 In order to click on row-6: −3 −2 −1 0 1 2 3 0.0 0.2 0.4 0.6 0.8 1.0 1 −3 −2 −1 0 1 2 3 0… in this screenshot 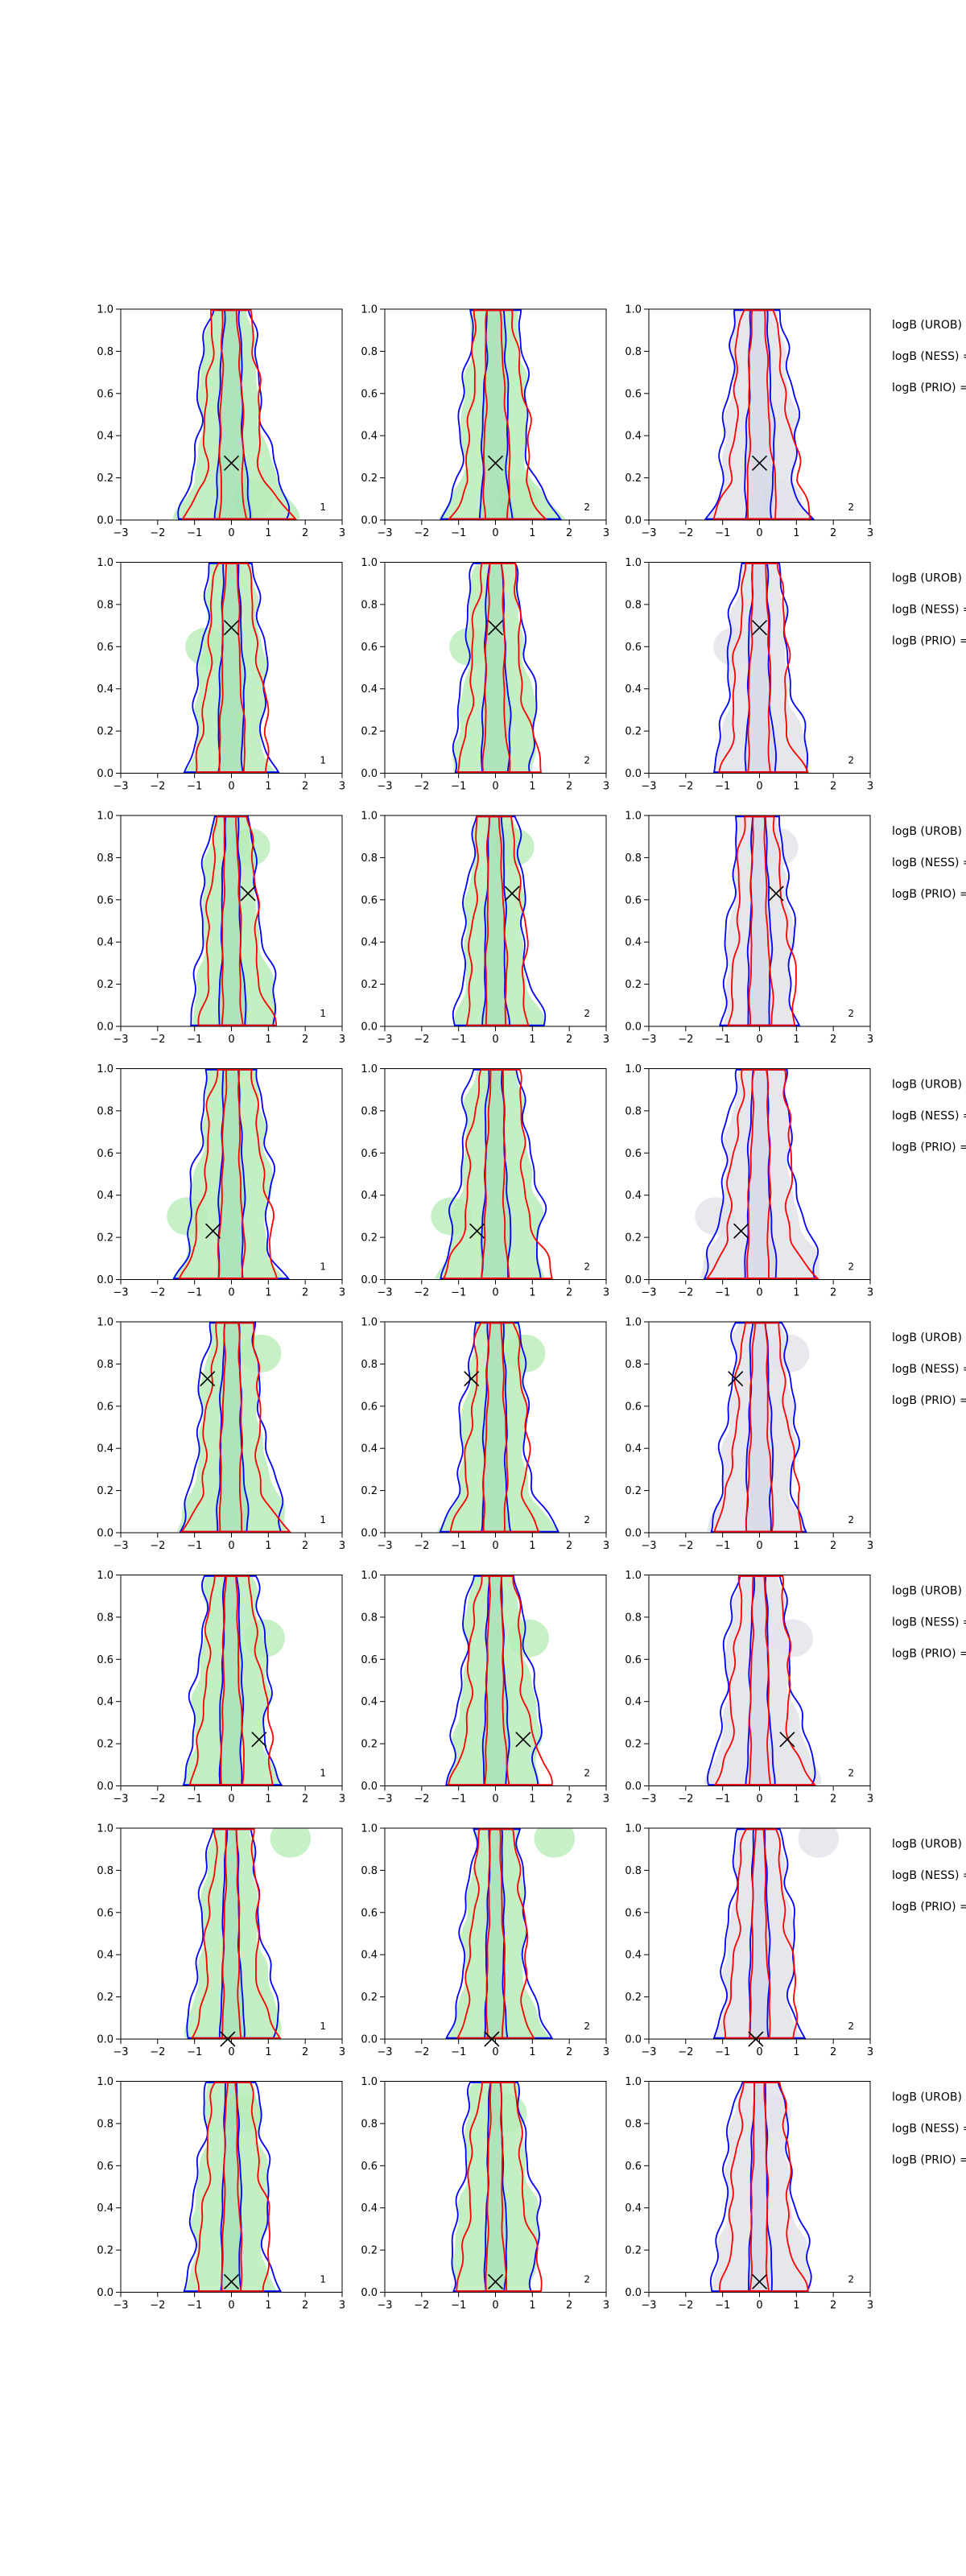, I will do `click(531, 1688)`.